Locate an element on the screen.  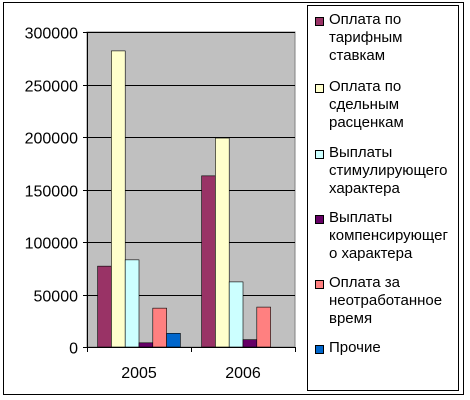
y-tick-label: 50000 is located at coordinates (56, 297).